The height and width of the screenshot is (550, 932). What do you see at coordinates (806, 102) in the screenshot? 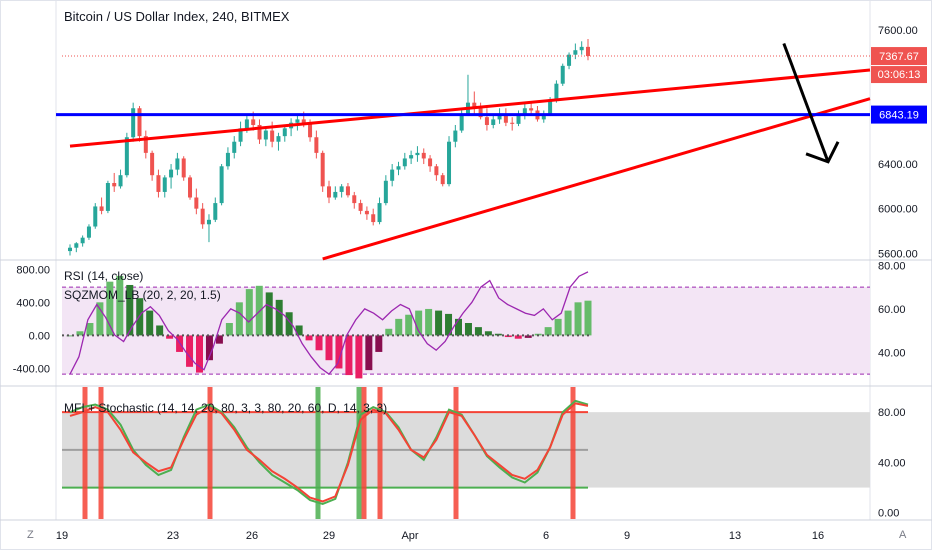
I see `arrow-shaft` at bounding box center [806, 102].